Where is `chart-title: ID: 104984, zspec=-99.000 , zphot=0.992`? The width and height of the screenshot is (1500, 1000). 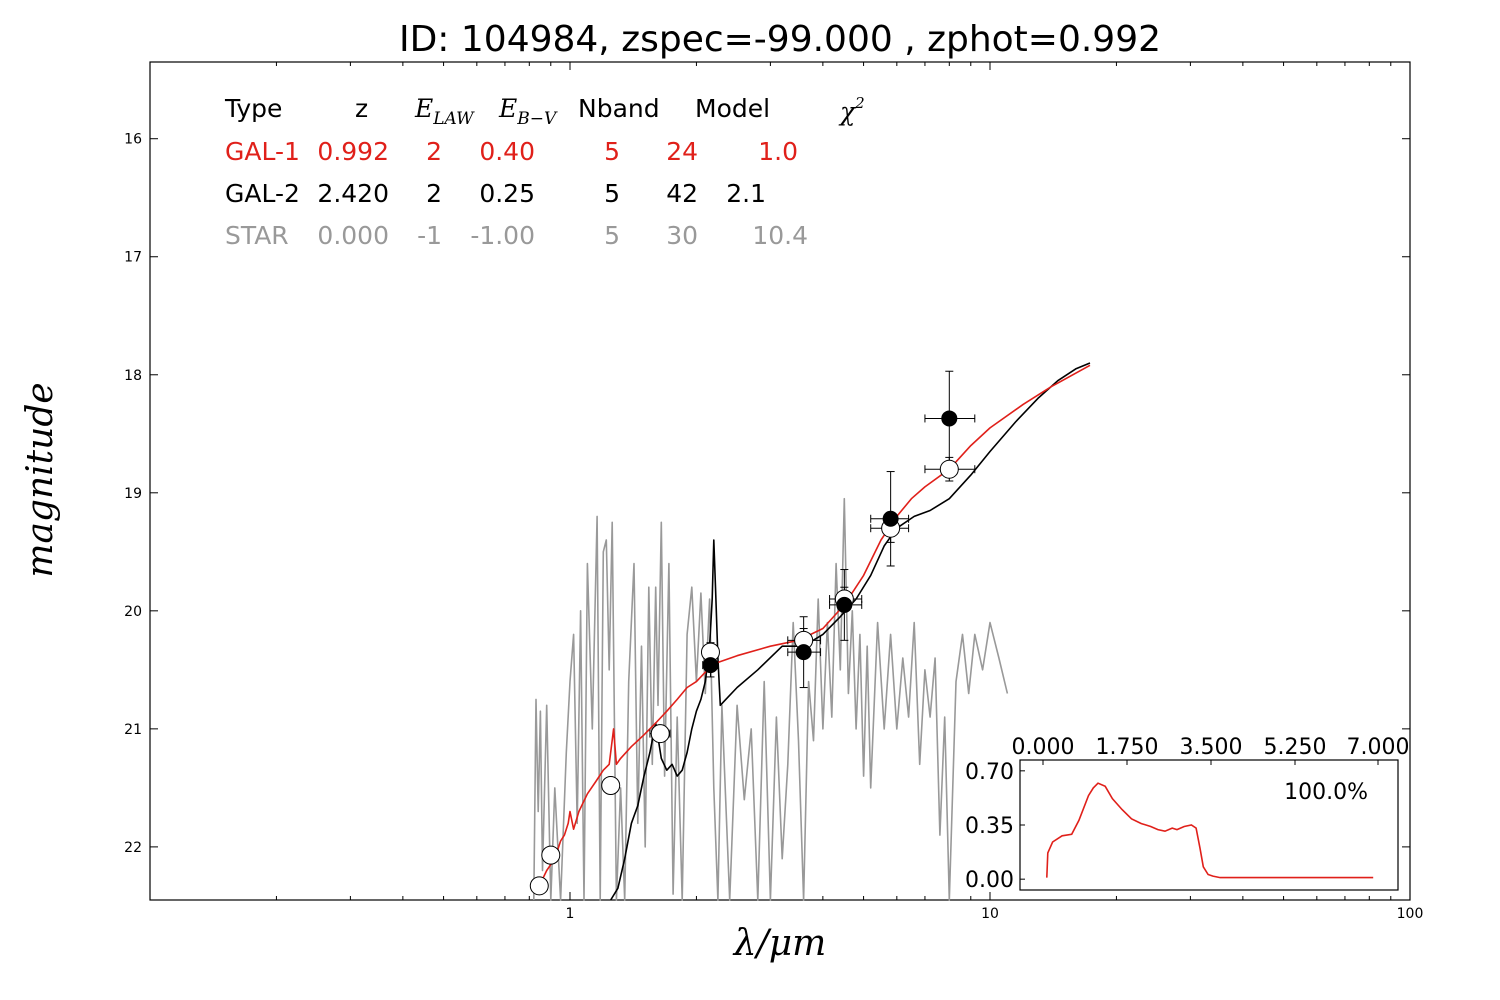
chart-title: ID: 104984, zspec=-99.000 , zphot=0.992 is located at coordinates (780, 39).